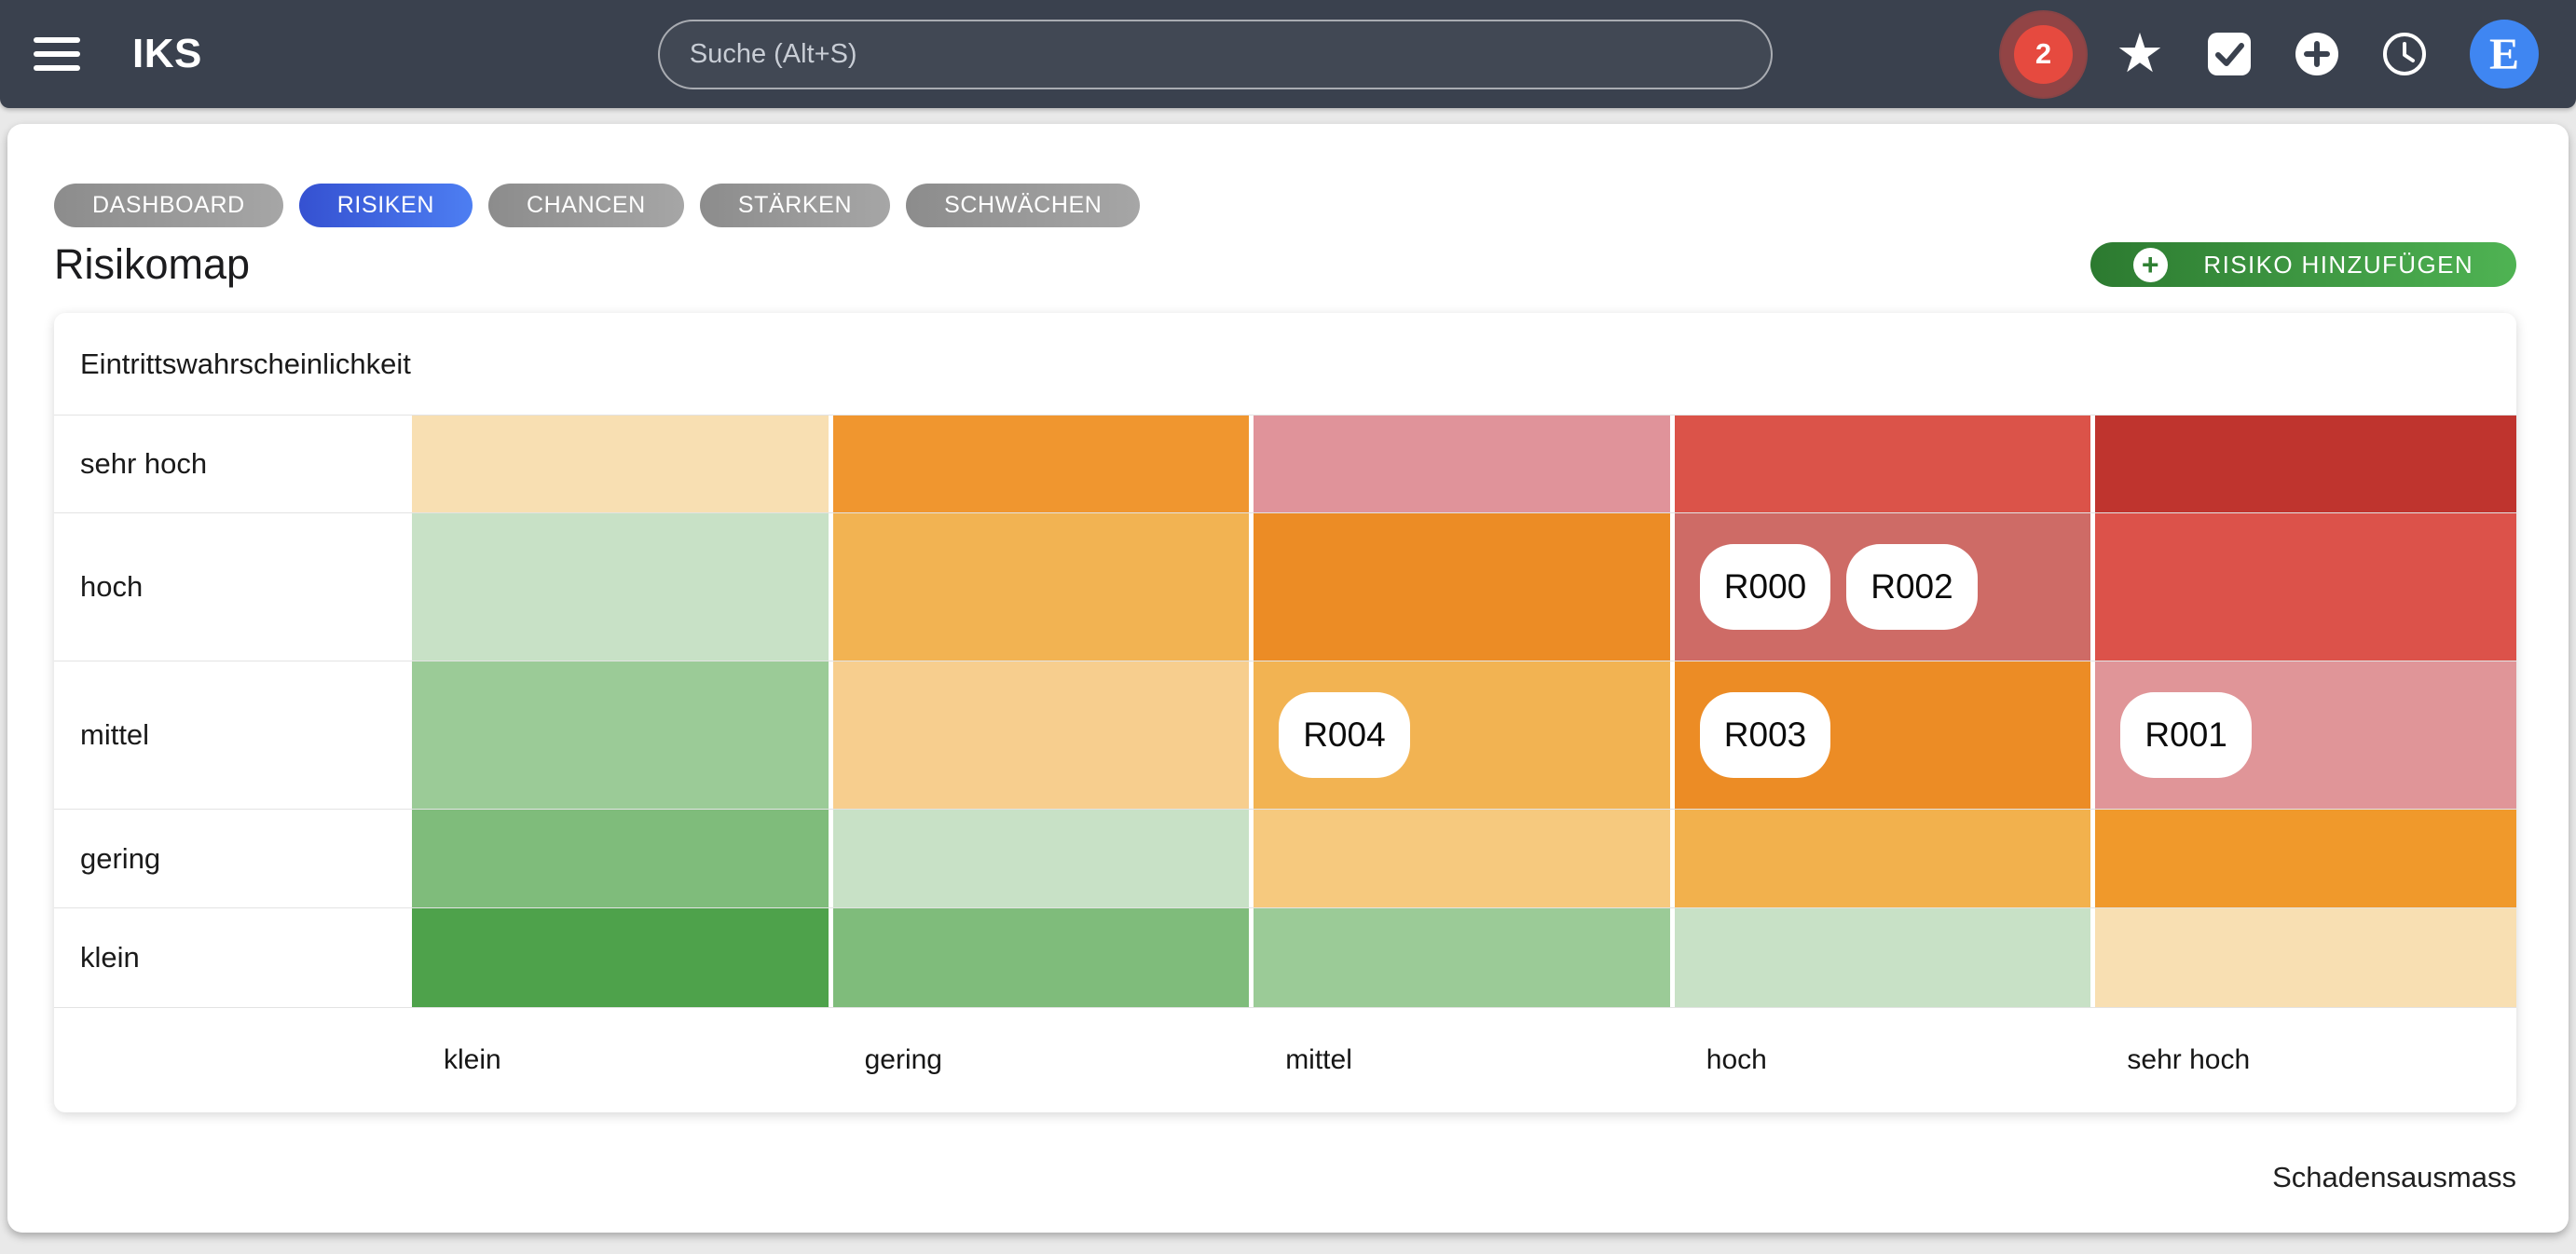 The width and height of the screenshot is (2576, 1254). I want to click on risk-chip: R000, so click(1765, 587).